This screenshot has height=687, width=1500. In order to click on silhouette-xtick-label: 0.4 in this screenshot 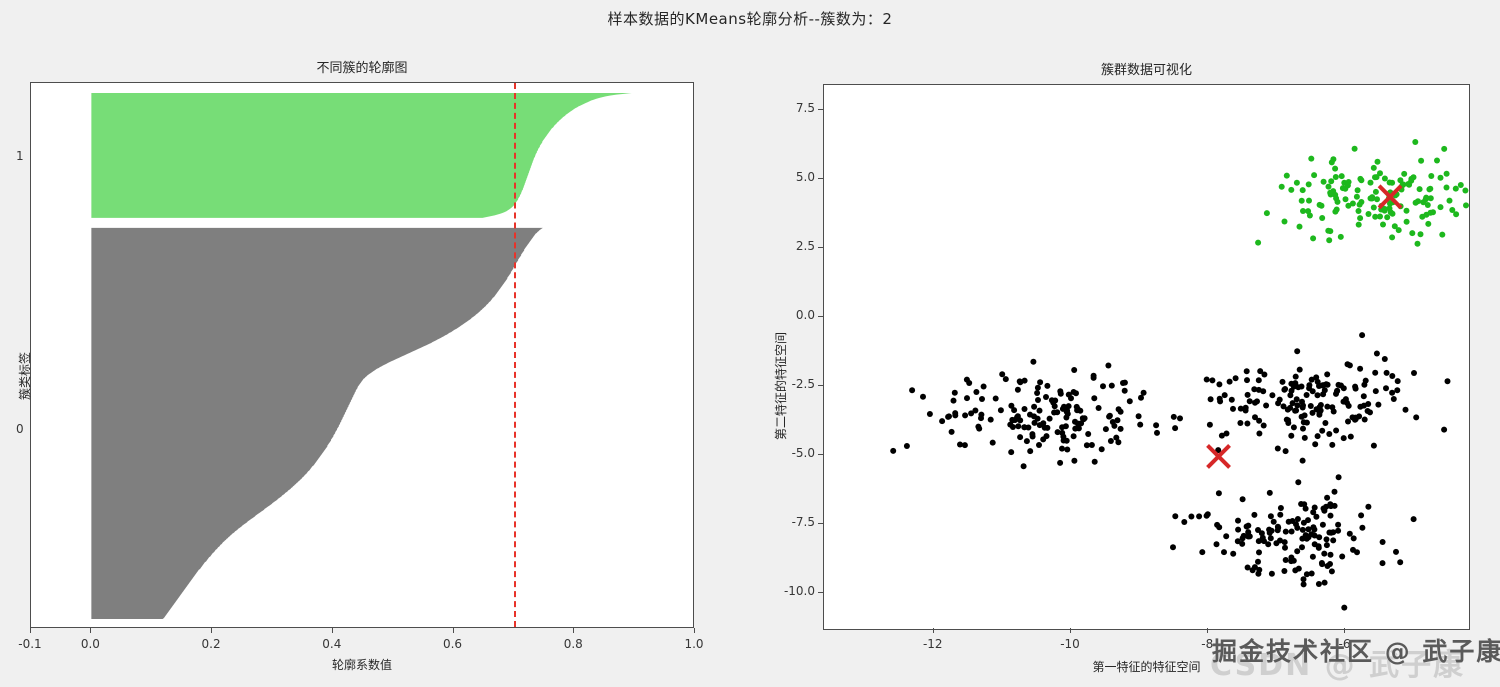, I will do `click(332, 644)`.